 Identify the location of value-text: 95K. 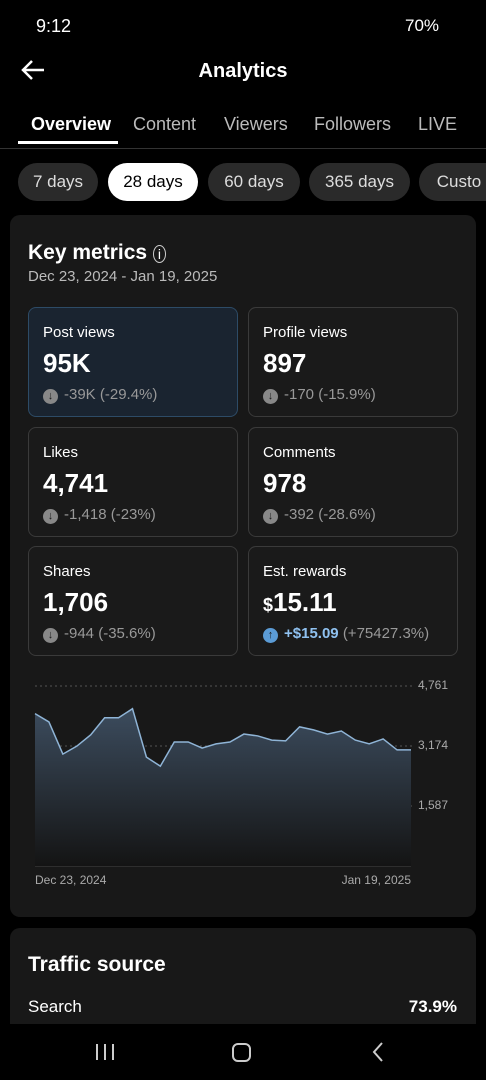
(67, 363).